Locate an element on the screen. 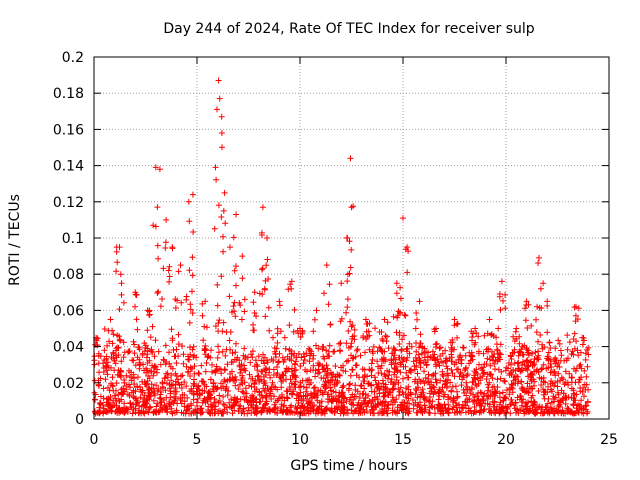  y-tick-label: 0.12 is located at coordinates (68, 203).